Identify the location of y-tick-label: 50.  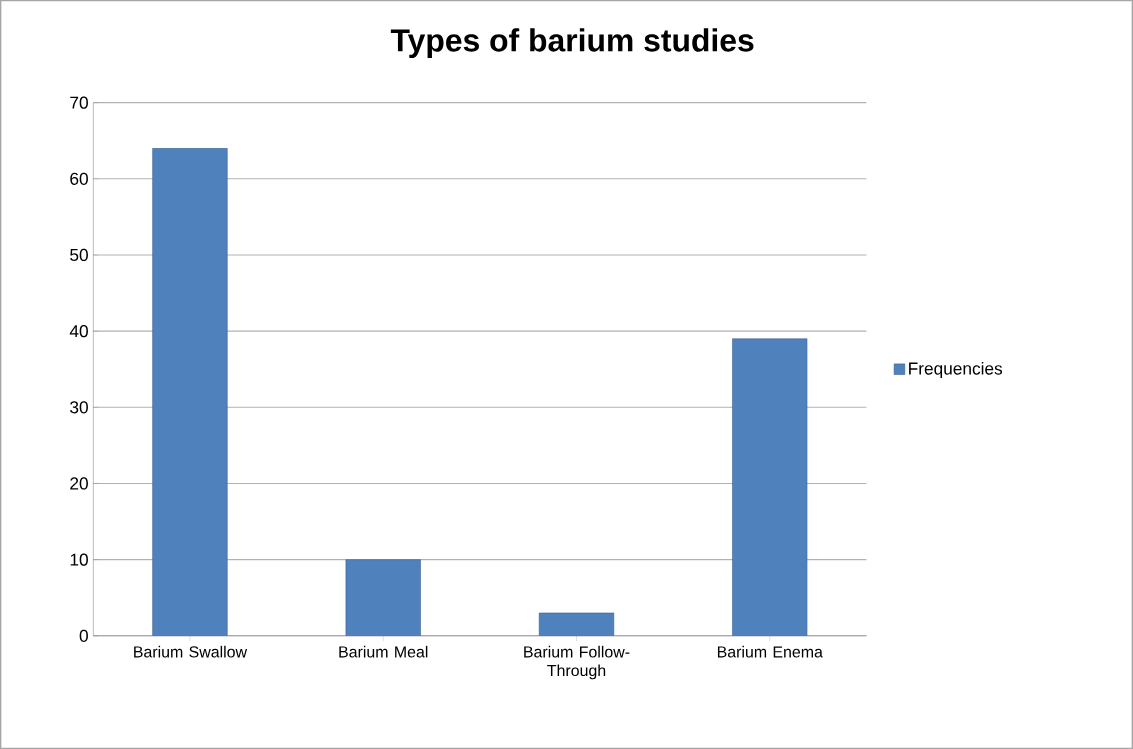
(79, 255).